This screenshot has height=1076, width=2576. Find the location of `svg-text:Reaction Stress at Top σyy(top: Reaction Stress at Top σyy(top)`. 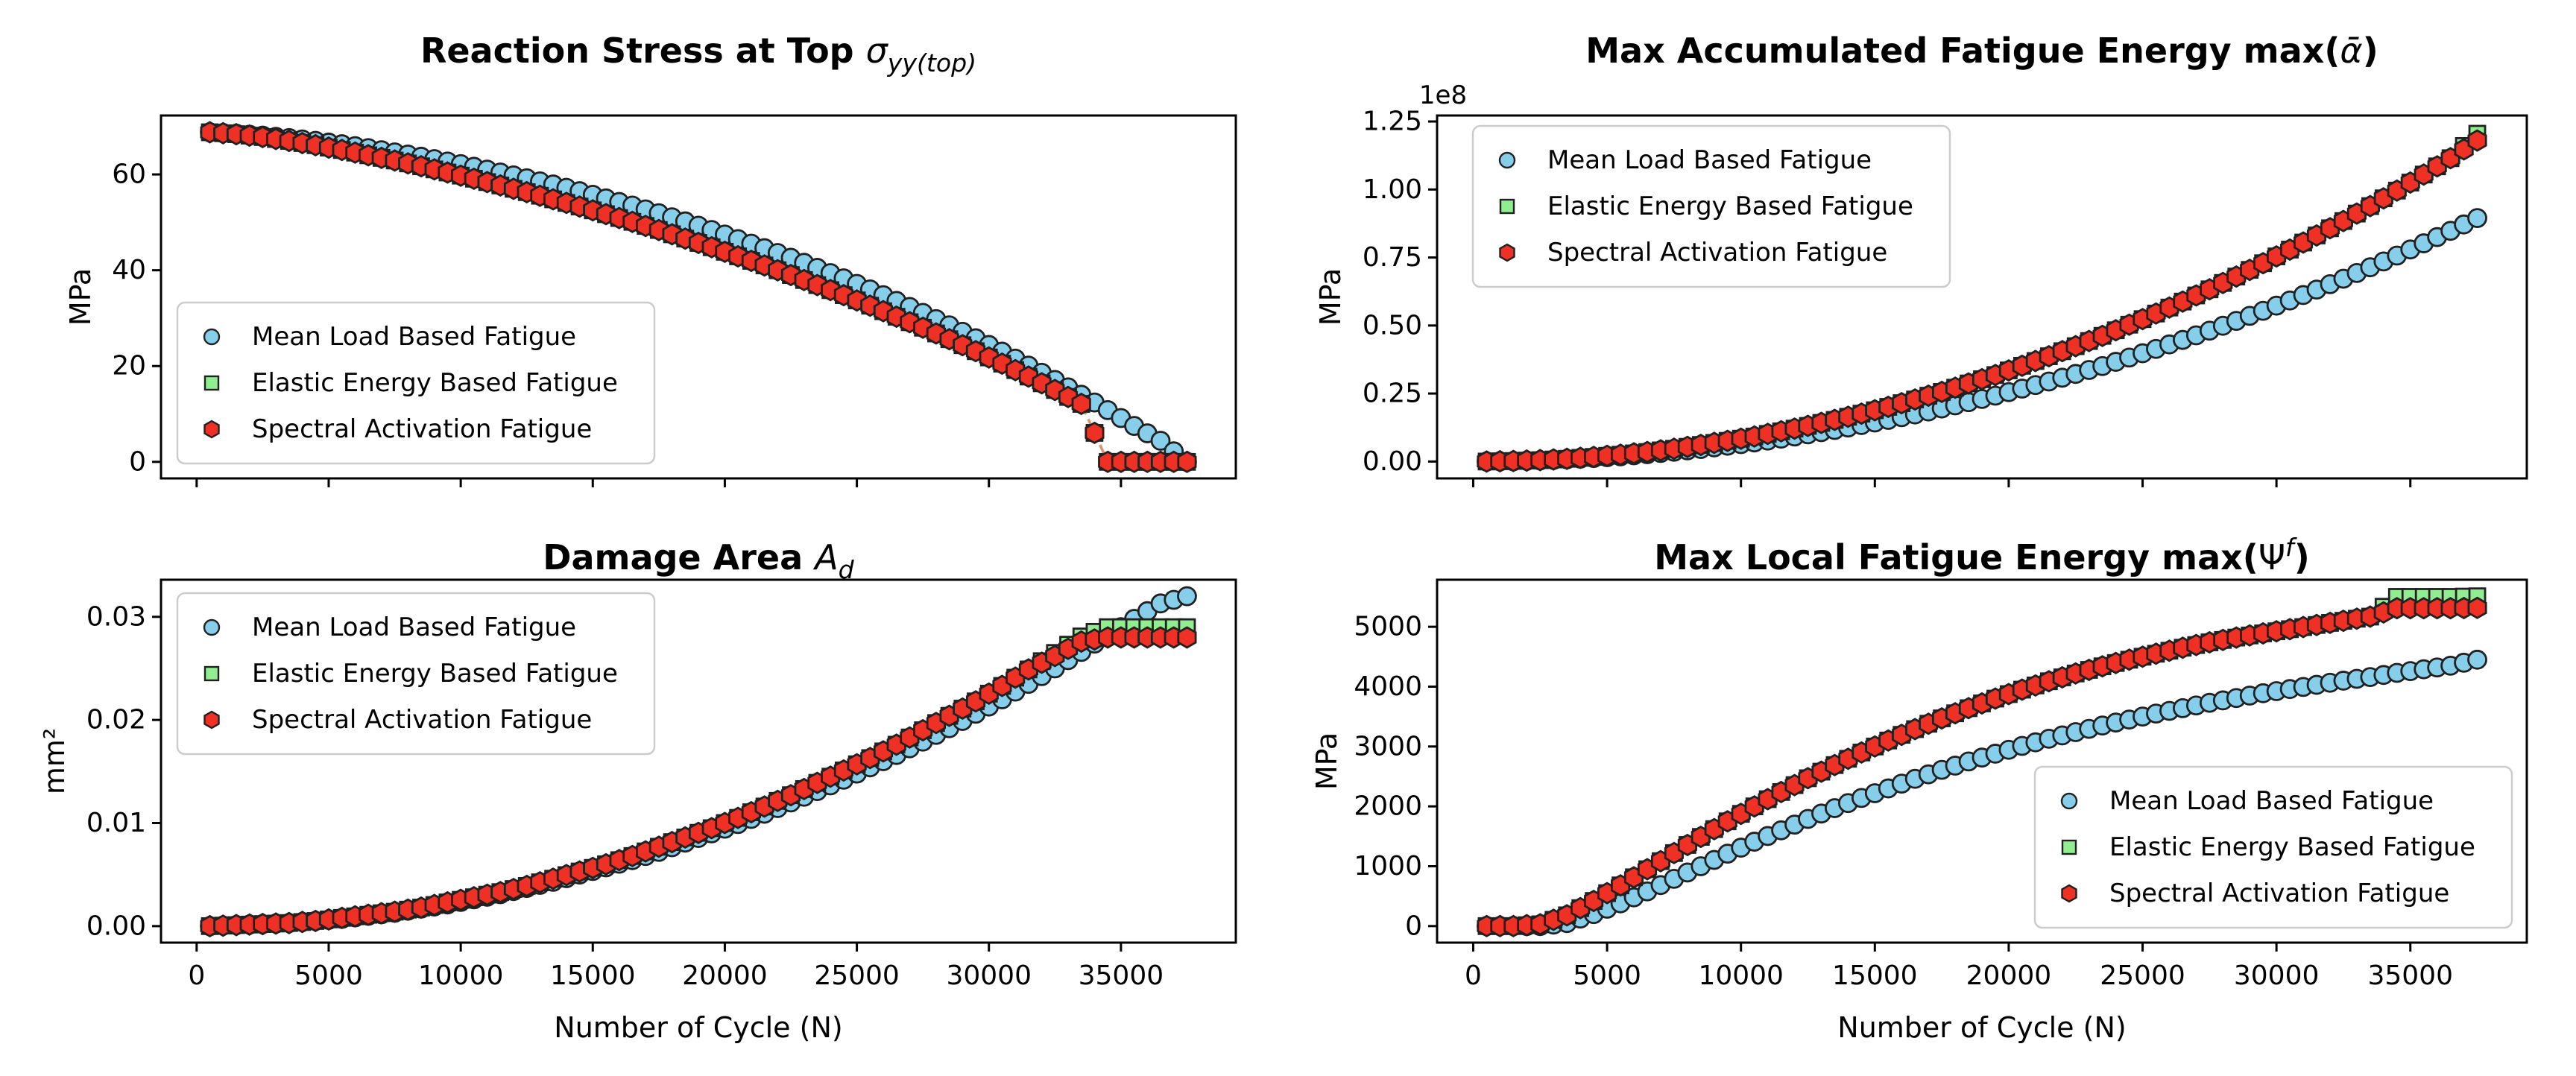

svg-text:Reaction Stress at Top σyy(top: Reaction Stress at Top σyy(top) is located at coordinates (698, 54).